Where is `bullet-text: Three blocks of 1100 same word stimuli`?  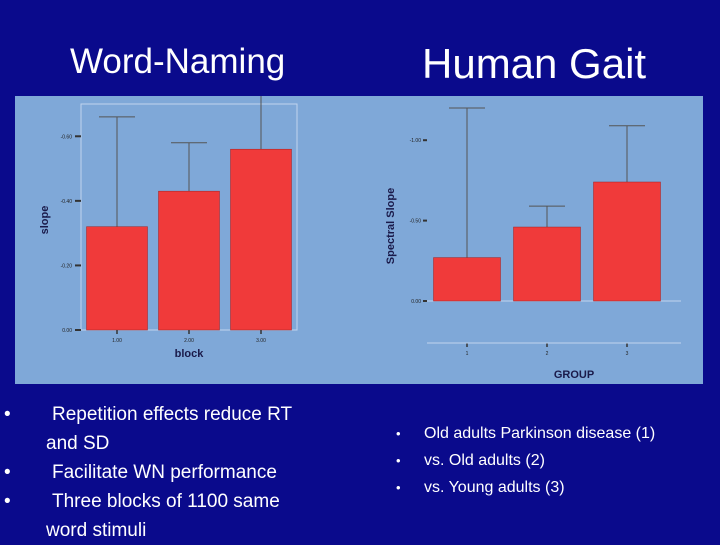
bullet-text: Three blocks of 1100 same word stimuli is located at coordinates (163, 516).